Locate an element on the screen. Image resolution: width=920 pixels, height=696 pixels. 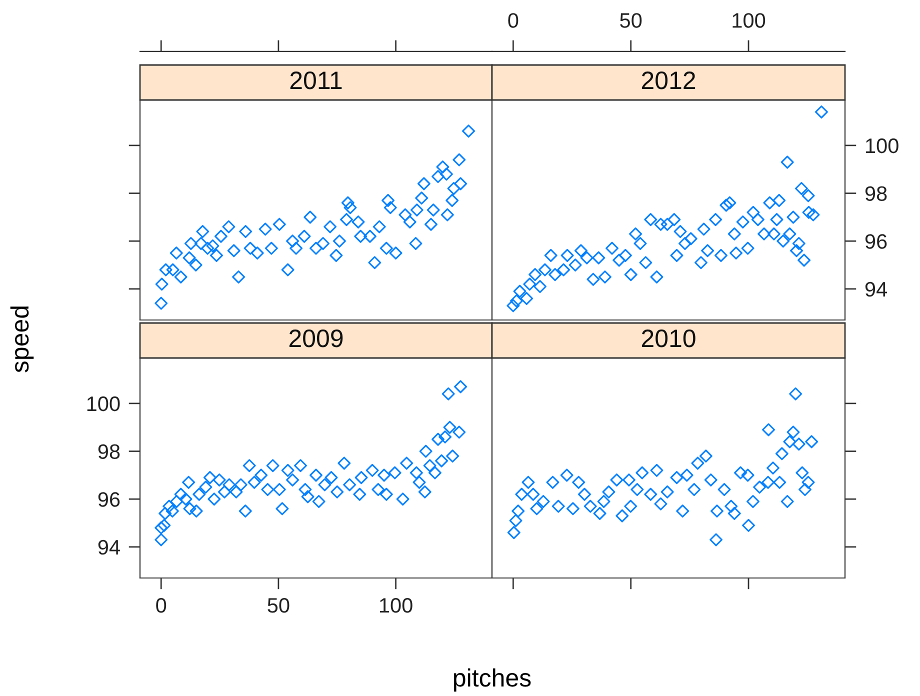
chart-title: 2012 is located at coordinates (669, 81).